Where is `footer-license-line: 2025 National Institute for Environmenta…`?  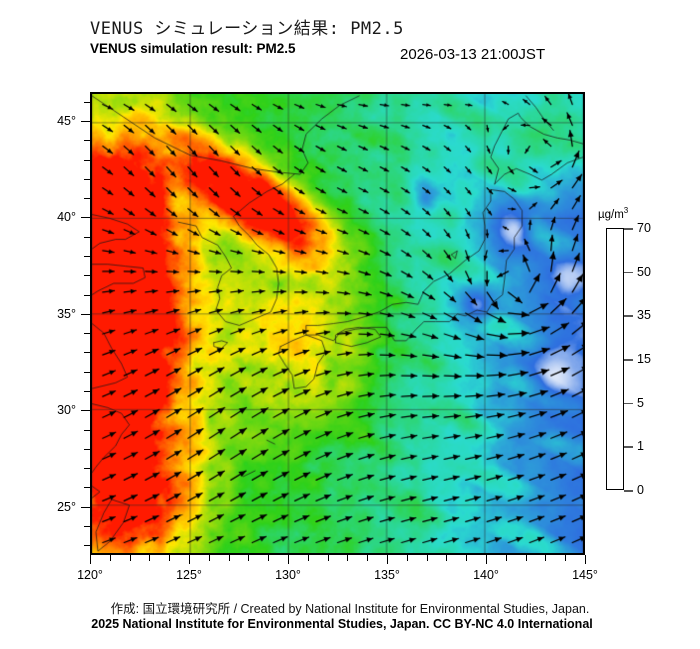 footer-license-line: 2025 National Institute for Environmenta… is located at coordinates (342, 624).